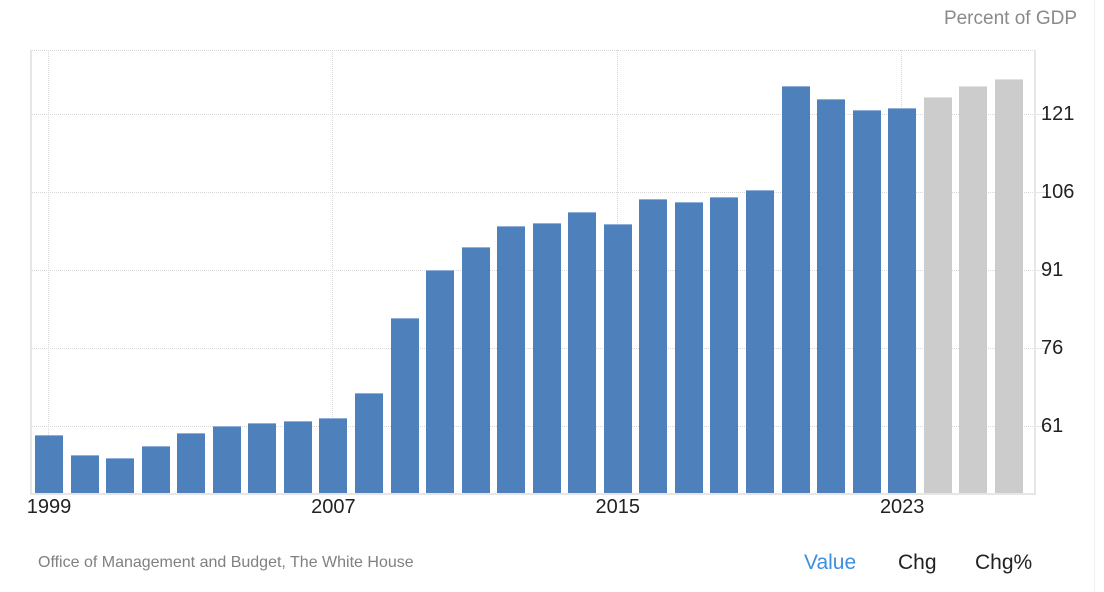 The width and height of the screenshot is (1104, 592). What do you see at coordinates (1058, 114) in the screenshot?
I see `y-tick-label: 121` at bounding box center [1058, 114].